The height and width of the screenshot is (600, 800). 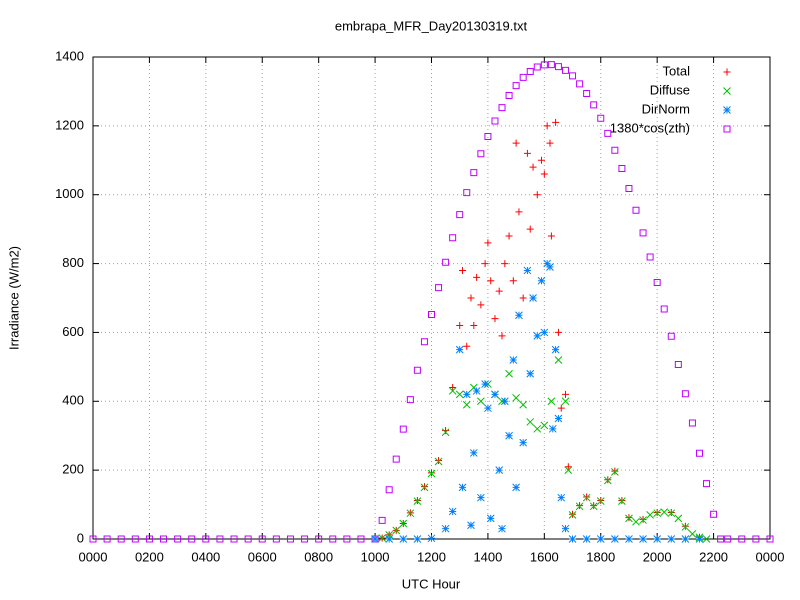 What do you see at coordinates (69, 55) in the screenshot?
I see `y-tick-label: 1400` at bounding box center [69, 55].